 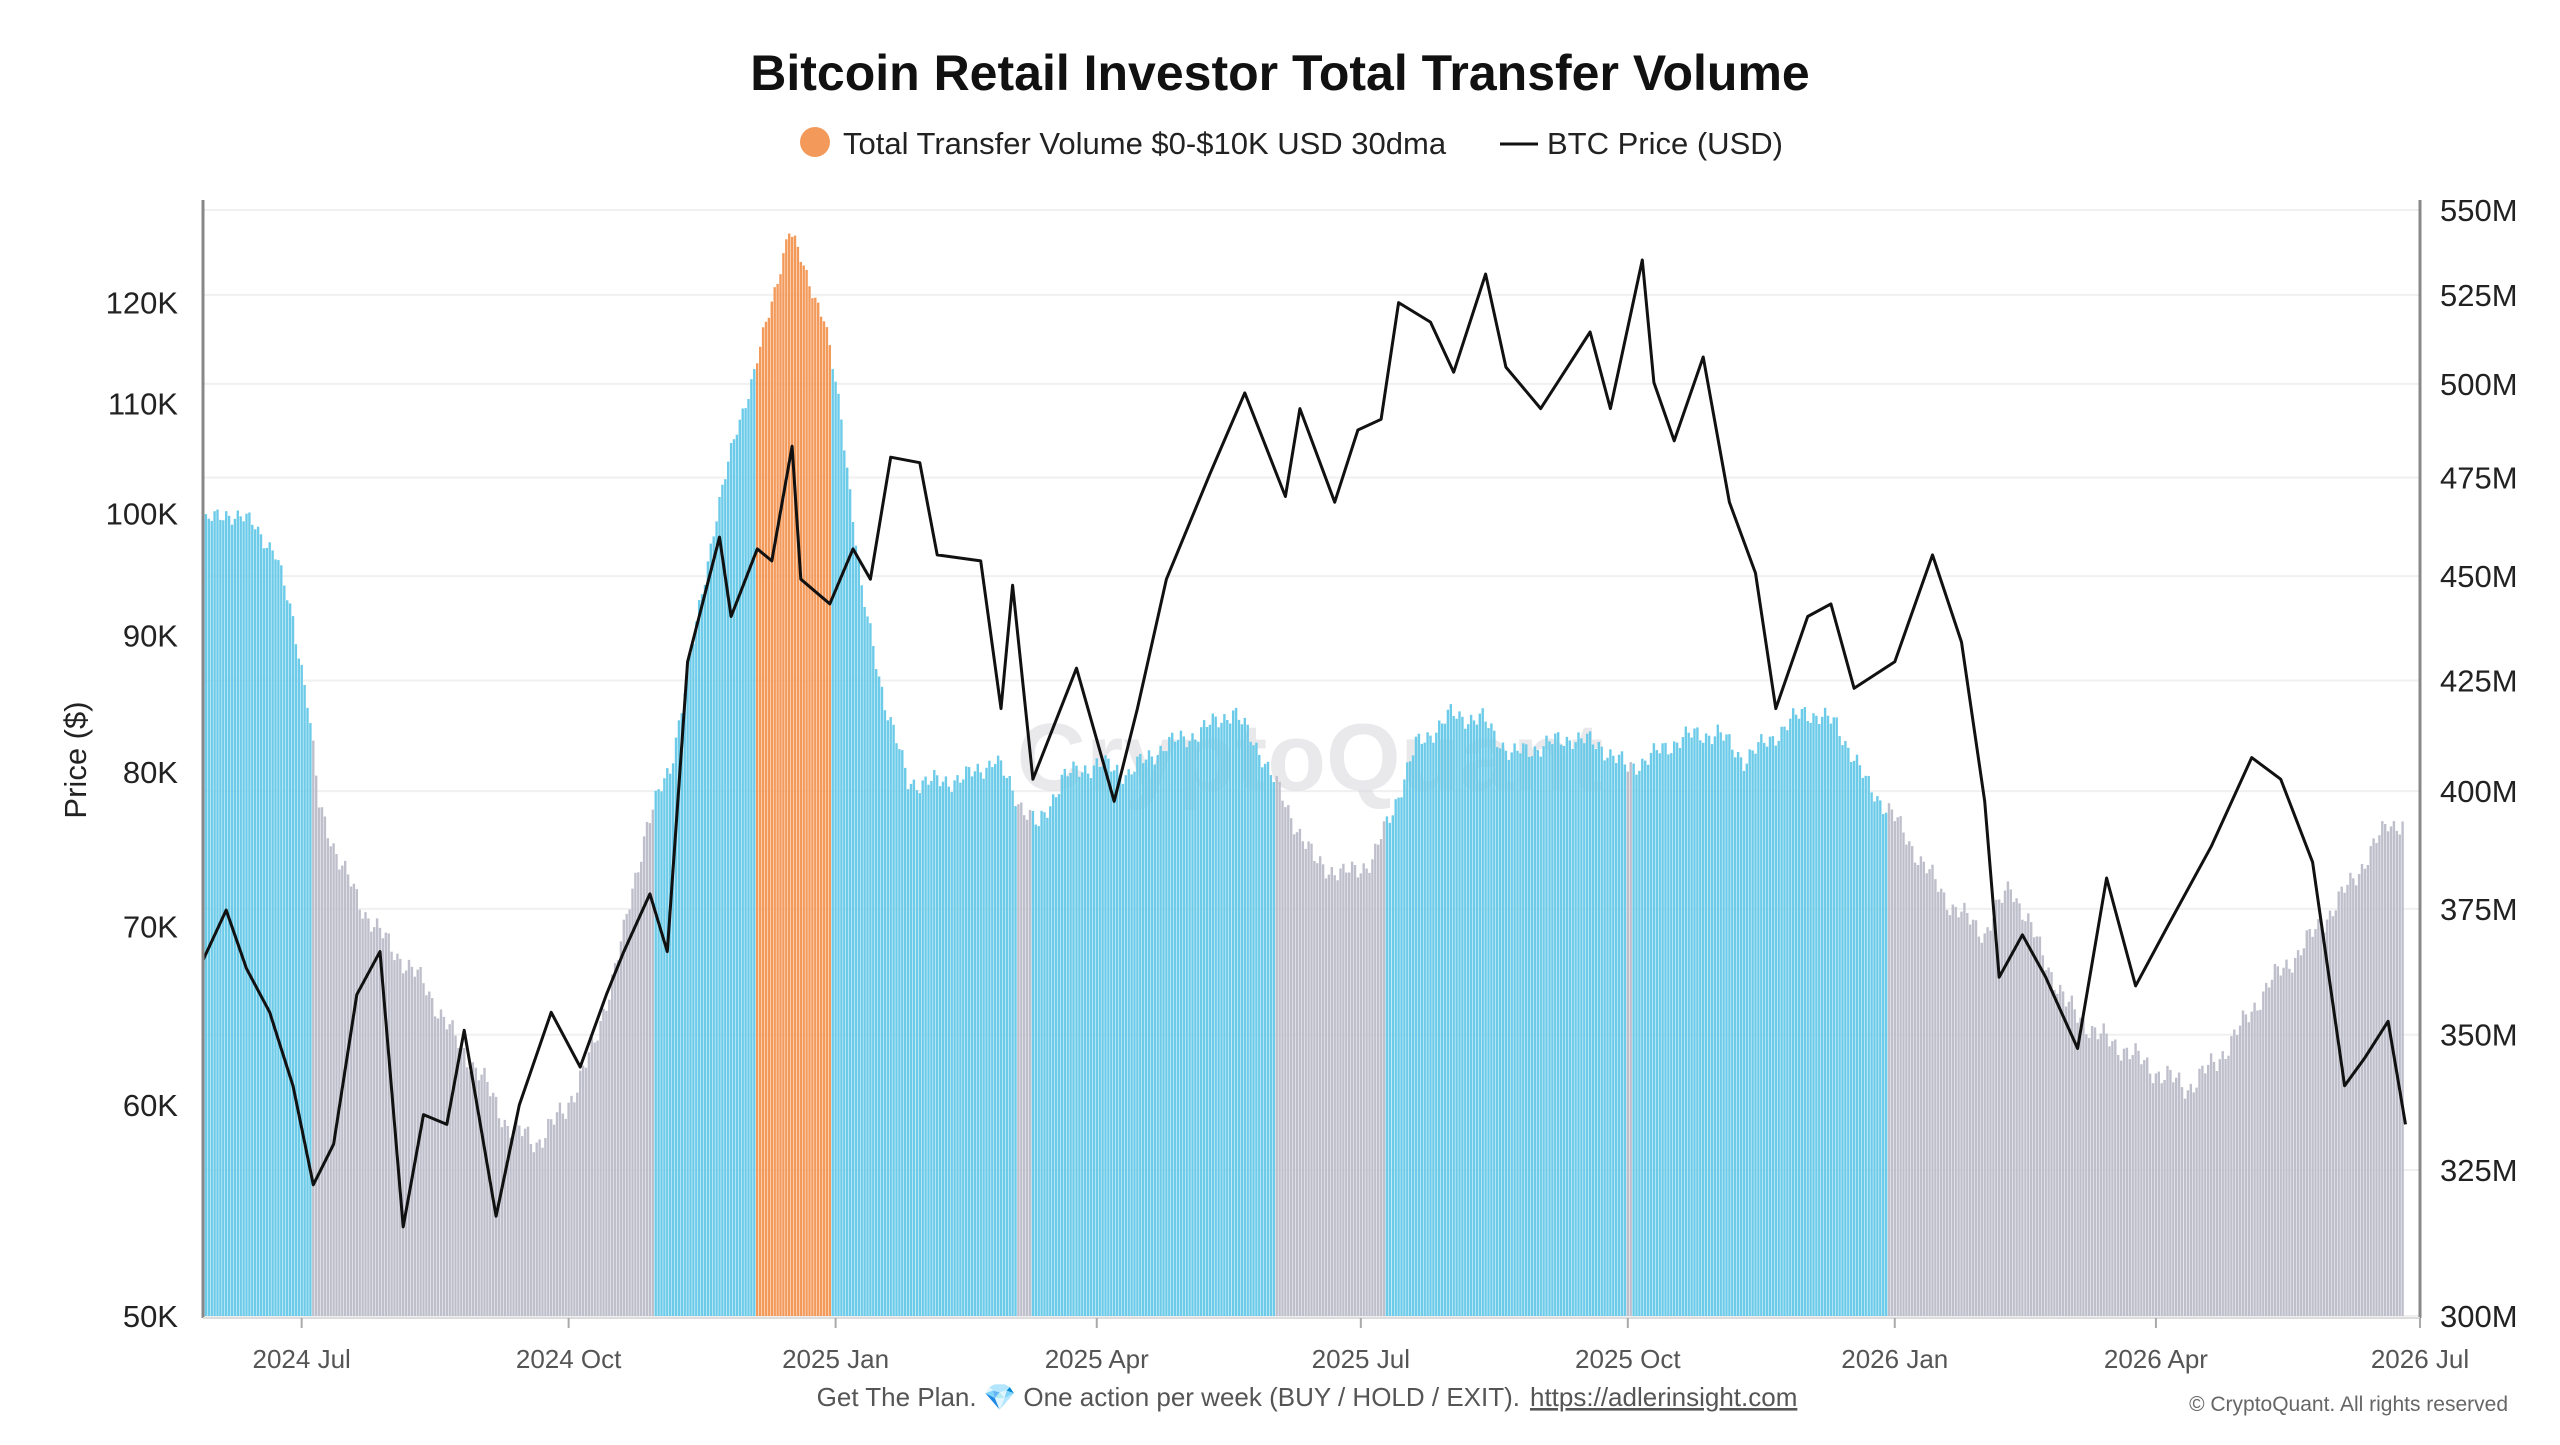 What do you see at coordinates (2479, 478) in the screenshot?
I see `right-tick-label: 475M` at bounding box center [2479, 478].